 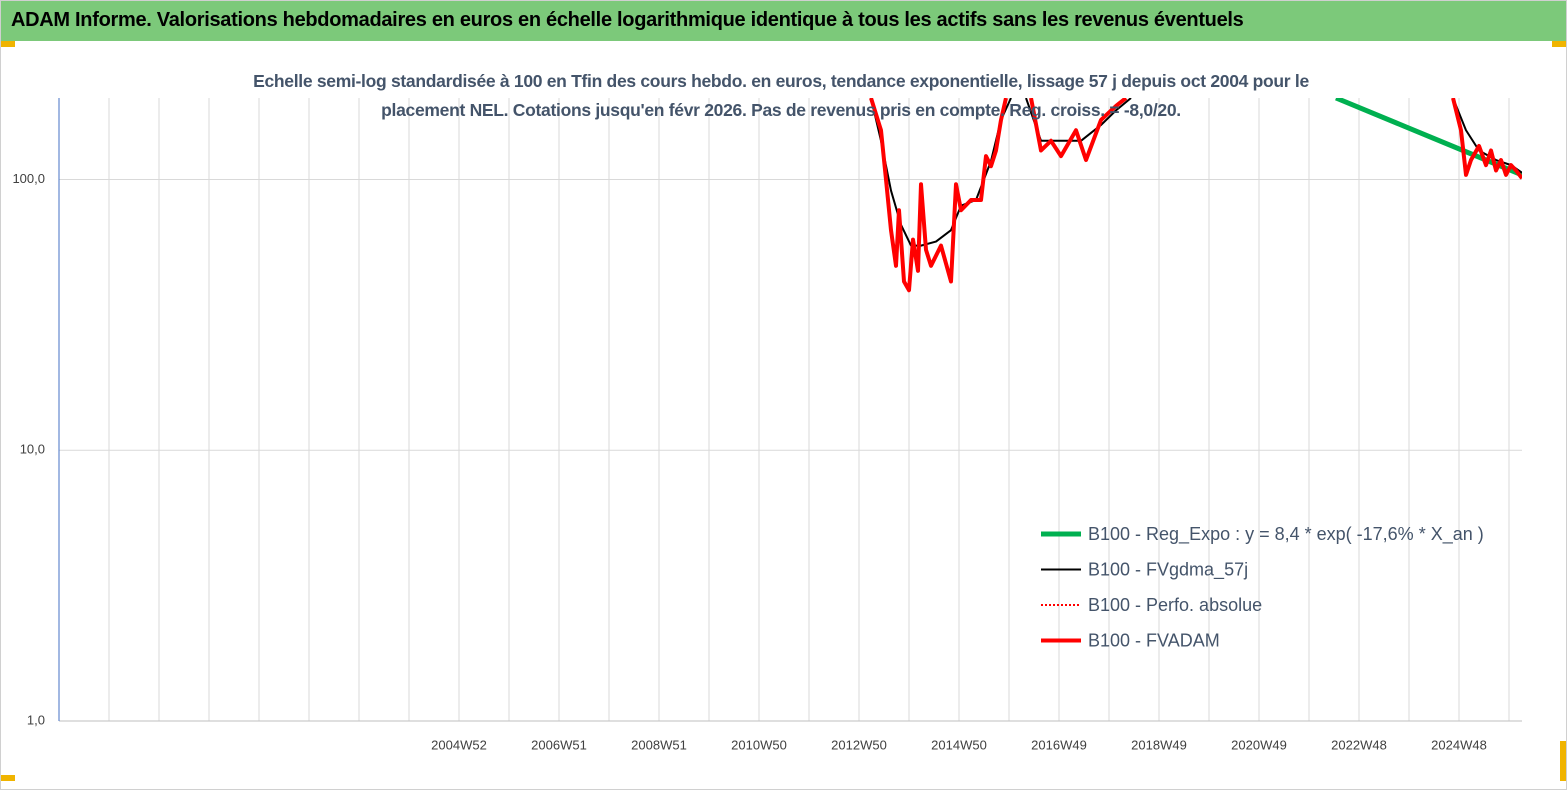 I want to click on x-tick-label: 2018W49, so click(x=1159, y=744).